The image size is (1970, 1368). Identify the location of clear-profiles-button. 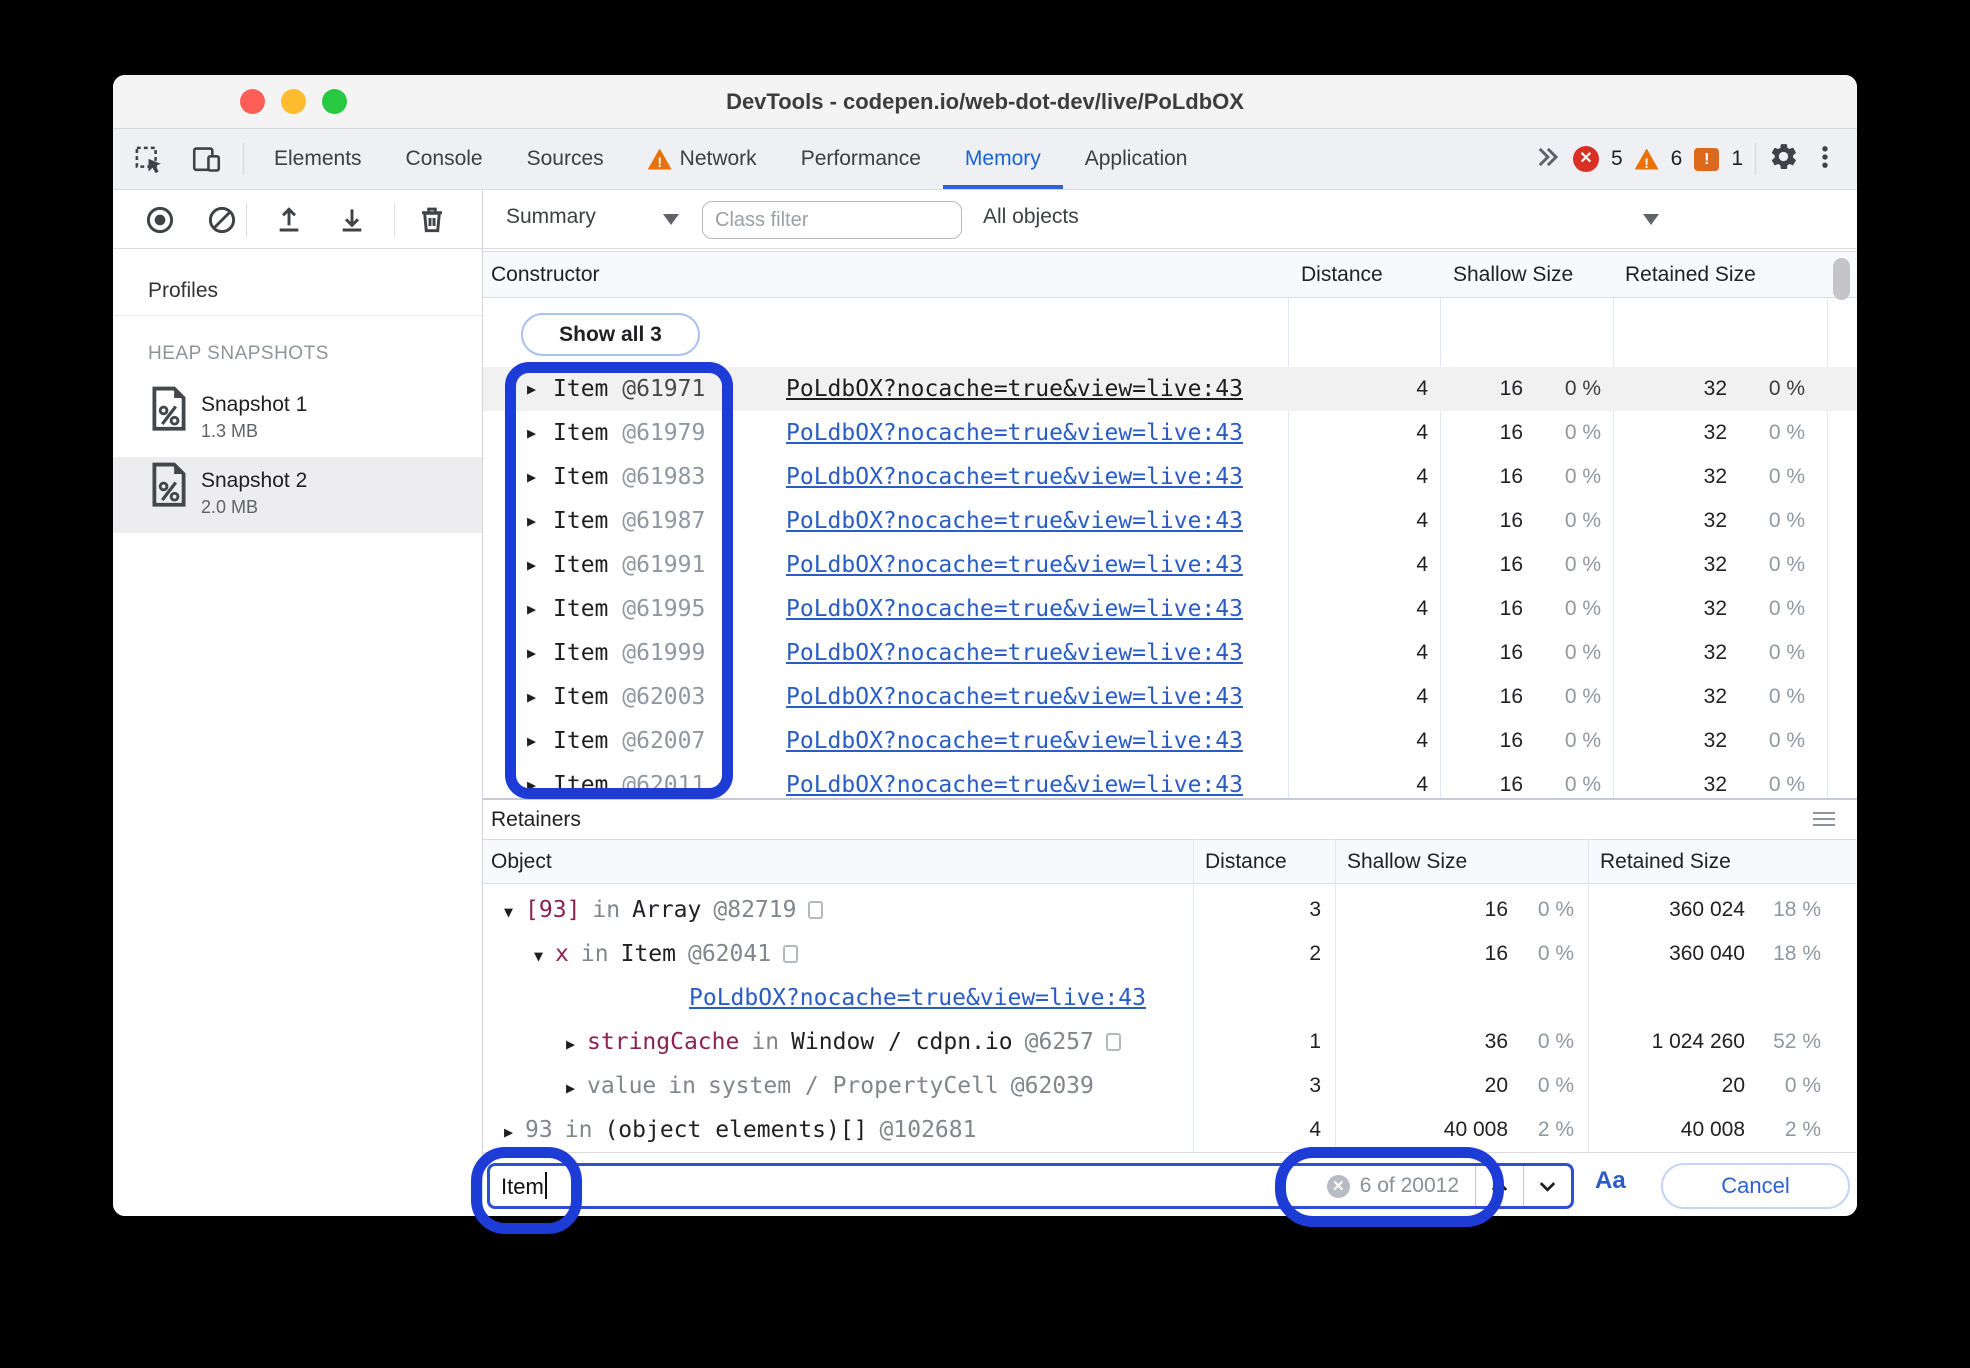
(222, 220).